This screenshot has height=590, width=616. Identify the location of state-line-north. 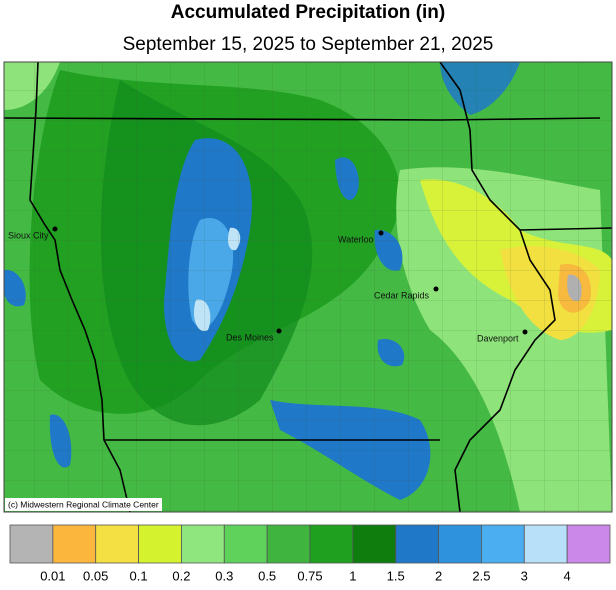
(302, 119).